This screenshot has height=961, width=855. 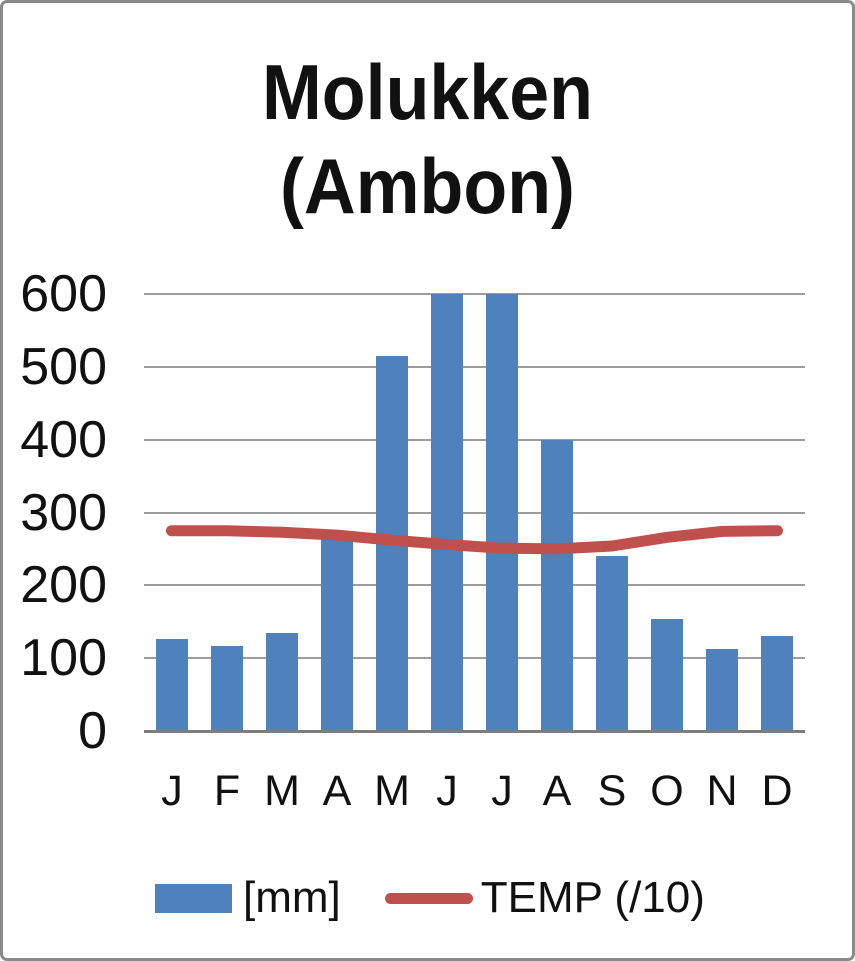 I want to click on x-tick-label-1-J: J, so click(x=172, y=791).